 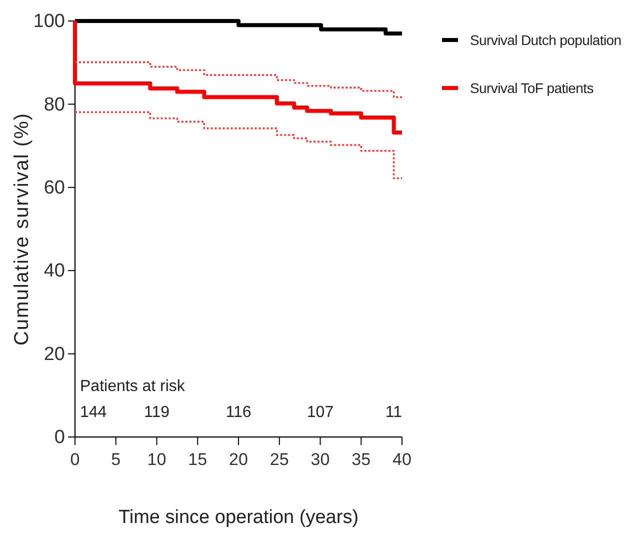 What do you see at coordinates (279, 459) in the screenshot?
I see `x-tick-label: 25` at bounding box center [279, 459].